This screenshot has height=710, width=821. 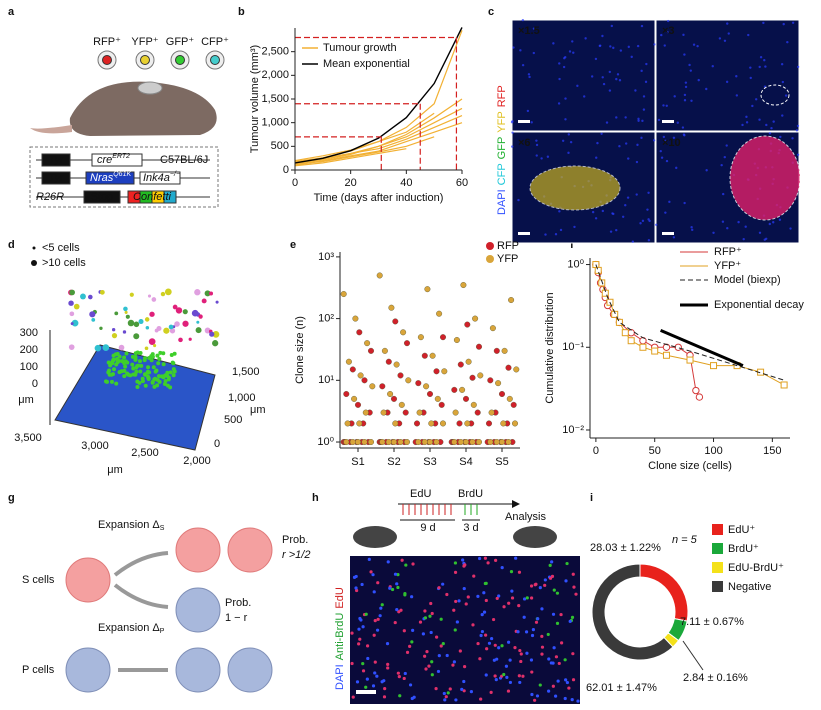 What do you see at coordinates (162, 528) in the screenshot?
I see `text-part: S` at bounding box center [162, 528].